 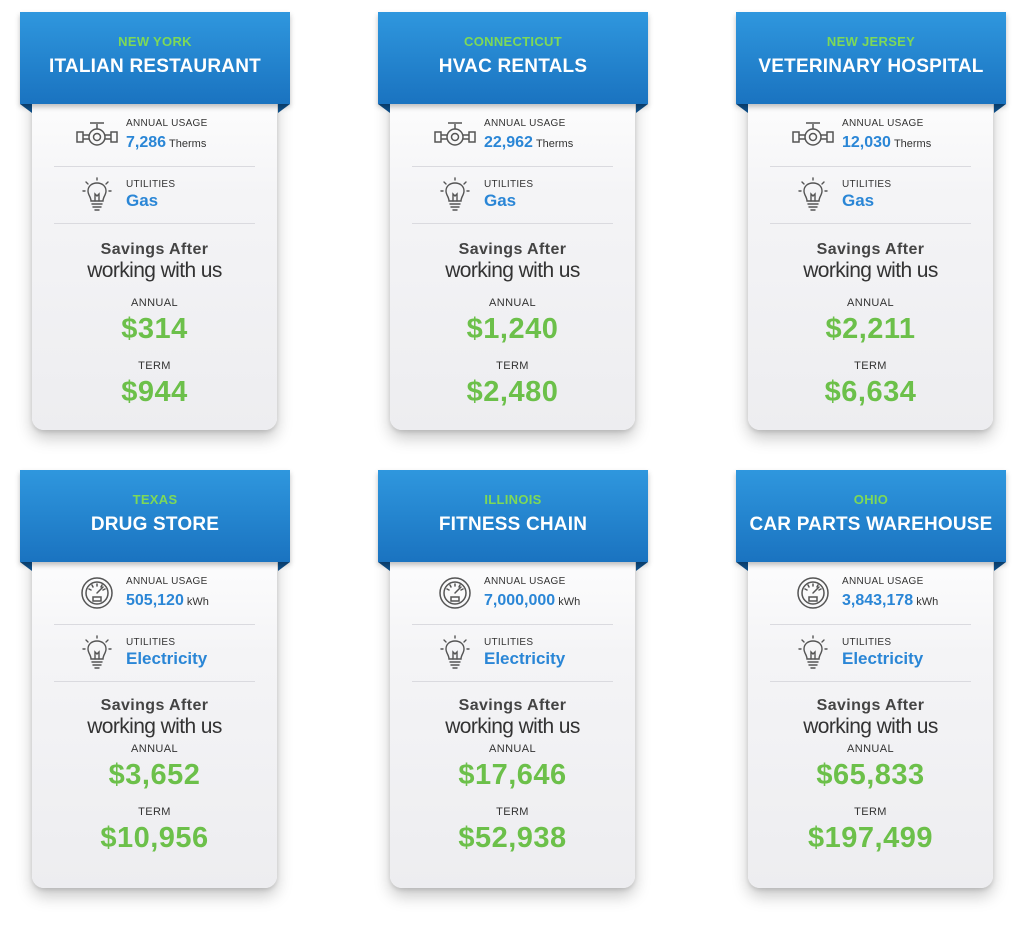 What do you see at coordinates (513, 499) in the screenshot?
I see `state-label: ILLINOIS` at bounding box center [513, 499].